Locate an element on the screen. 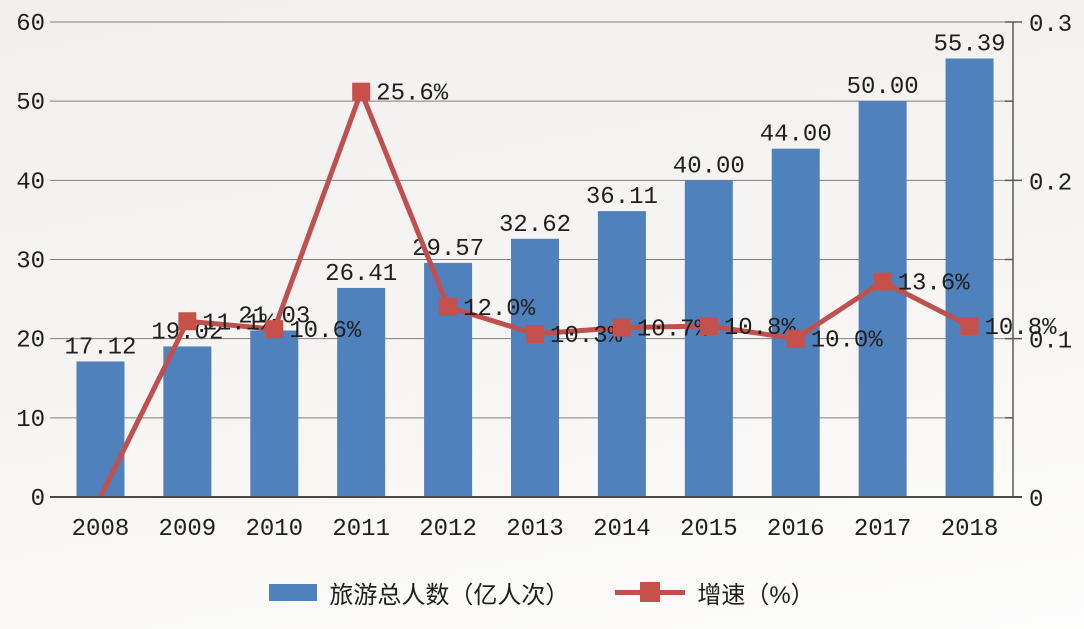  line-marker-2010 is located at coordinates (274, 329).